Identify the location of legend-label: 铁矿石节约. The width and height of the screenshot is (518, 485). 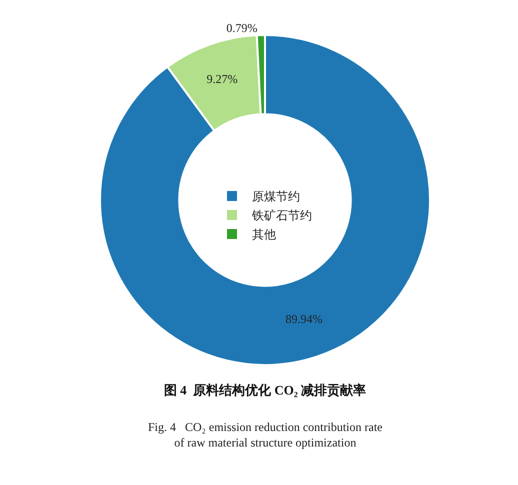
(281, 215).